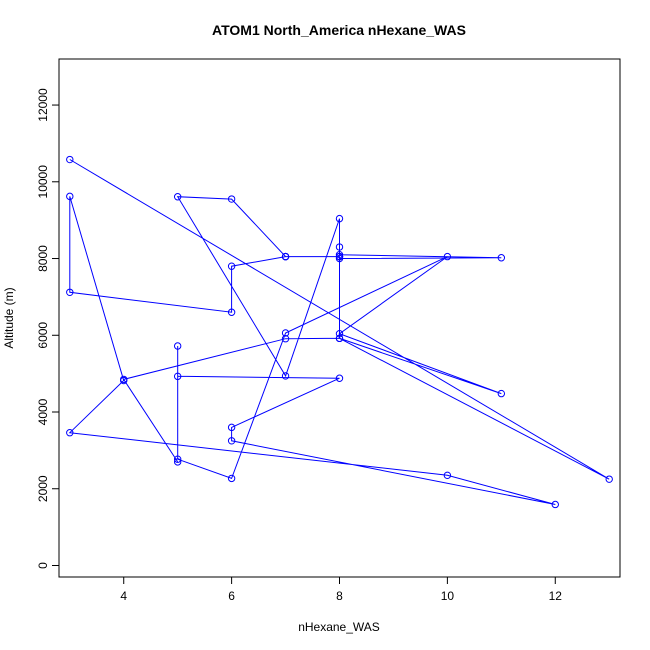 This screenshot has height=650, width=650. I want to click on y-axis: 0 2000 4000 6000 8000 10000 12000, so click(47, 328).